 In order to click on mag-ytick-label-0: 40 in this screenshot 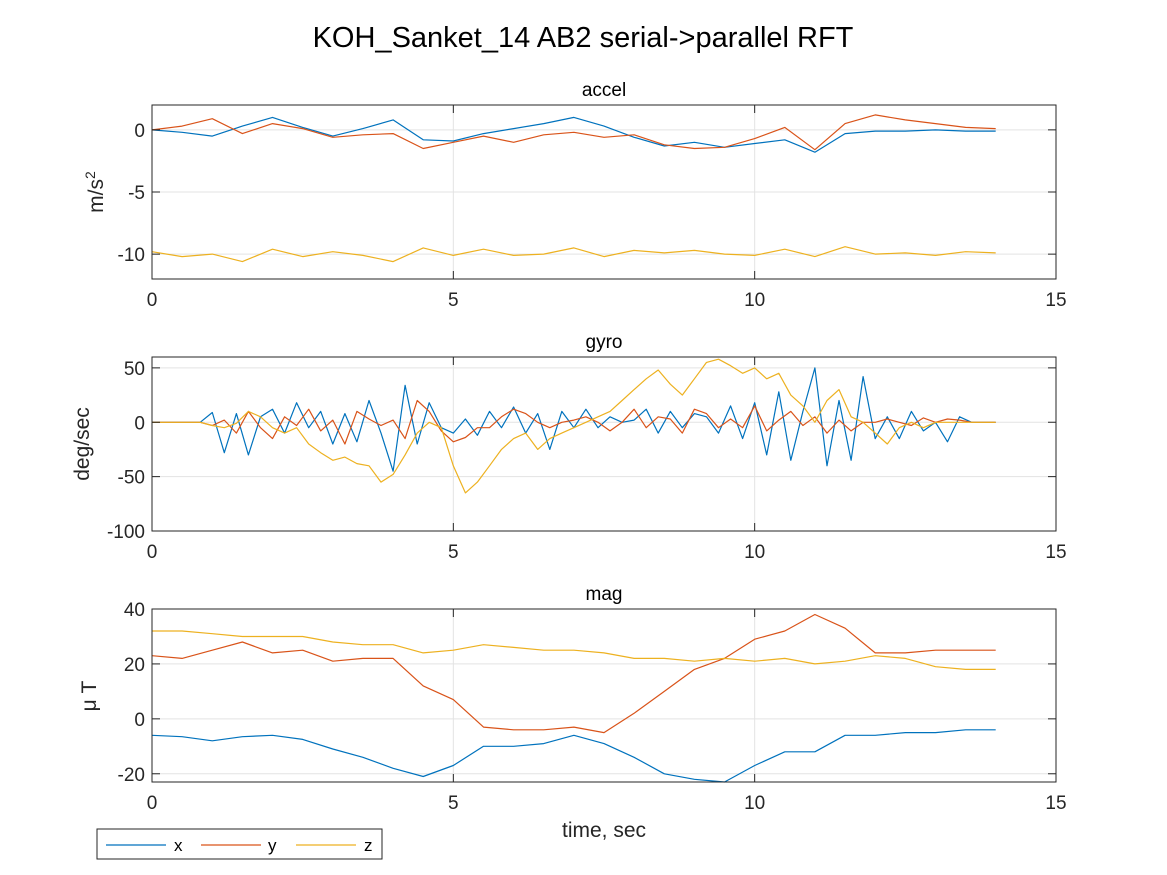, I will do `click(134, 610)`.